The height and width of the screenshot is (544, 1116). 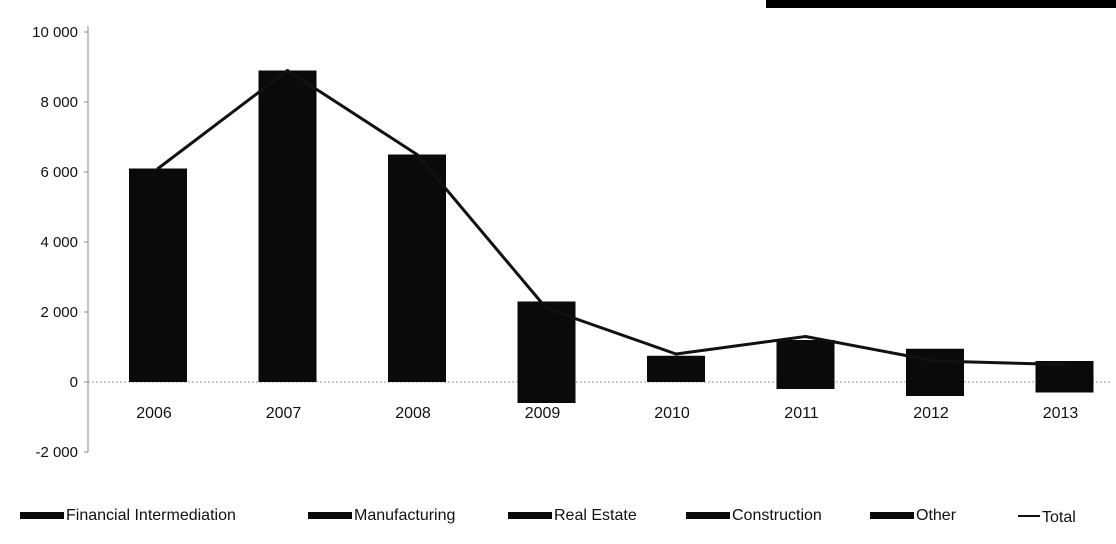 I want to click on bar-other-2010, so click(x=676, y=356).